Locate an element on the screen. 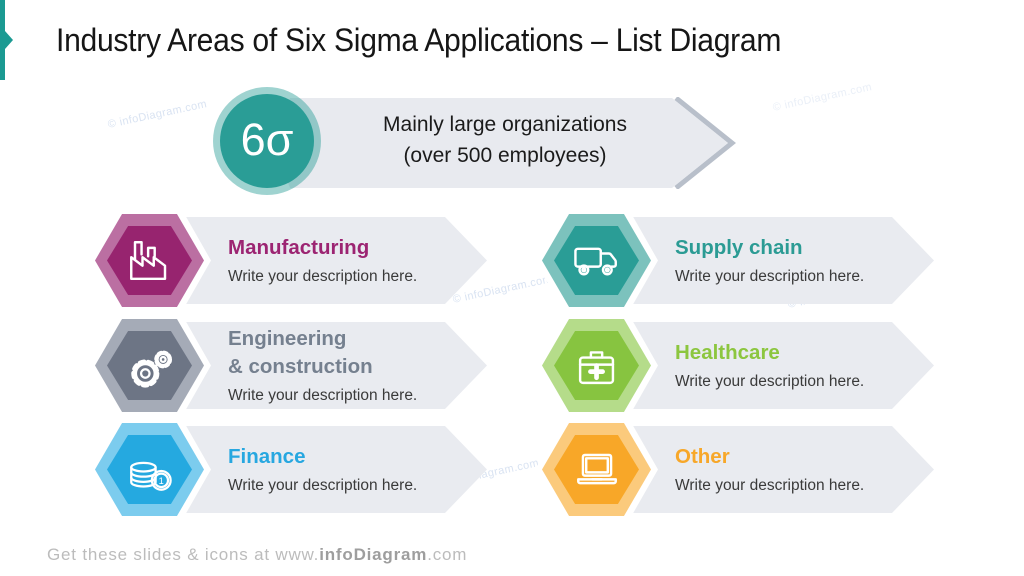 The height and width of the screenshot is (576, 1024). laptop-icon is located at coordinates (596, 468).